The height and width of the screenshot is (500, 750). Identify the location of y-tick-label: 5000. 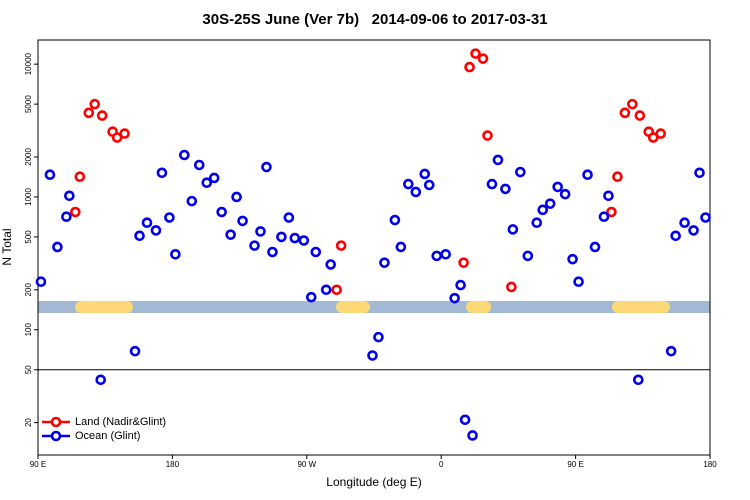
(28, 104).